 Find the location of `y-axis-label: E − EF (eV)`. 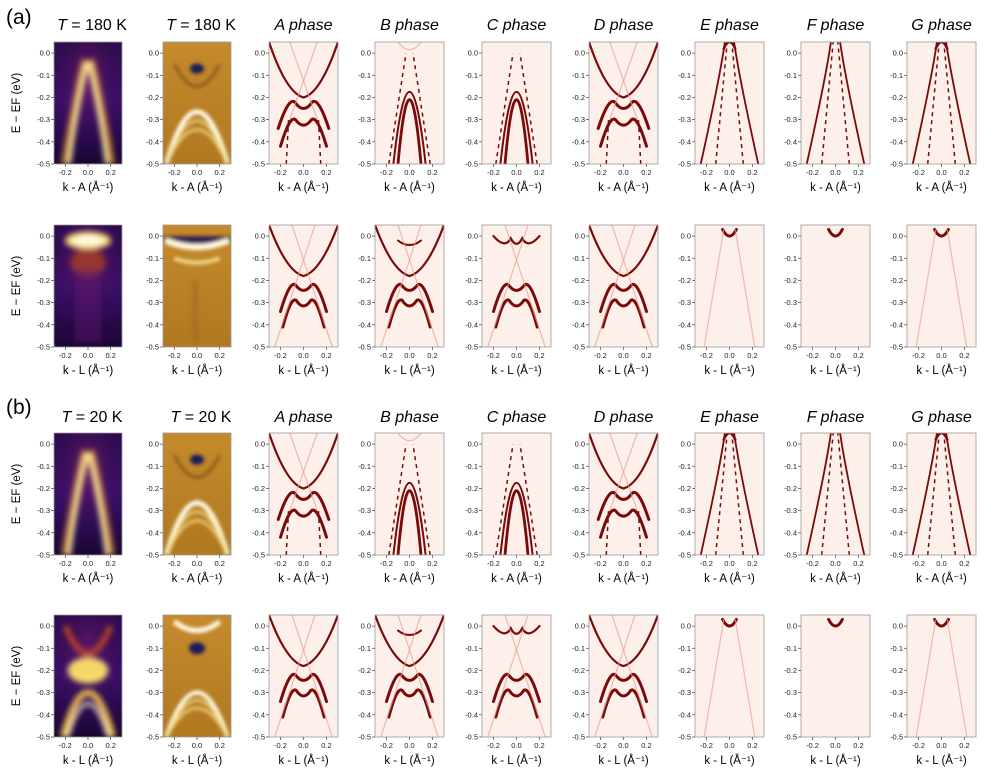

y-axis-label: E − EF (eV) is located at coordinates (17, 494).